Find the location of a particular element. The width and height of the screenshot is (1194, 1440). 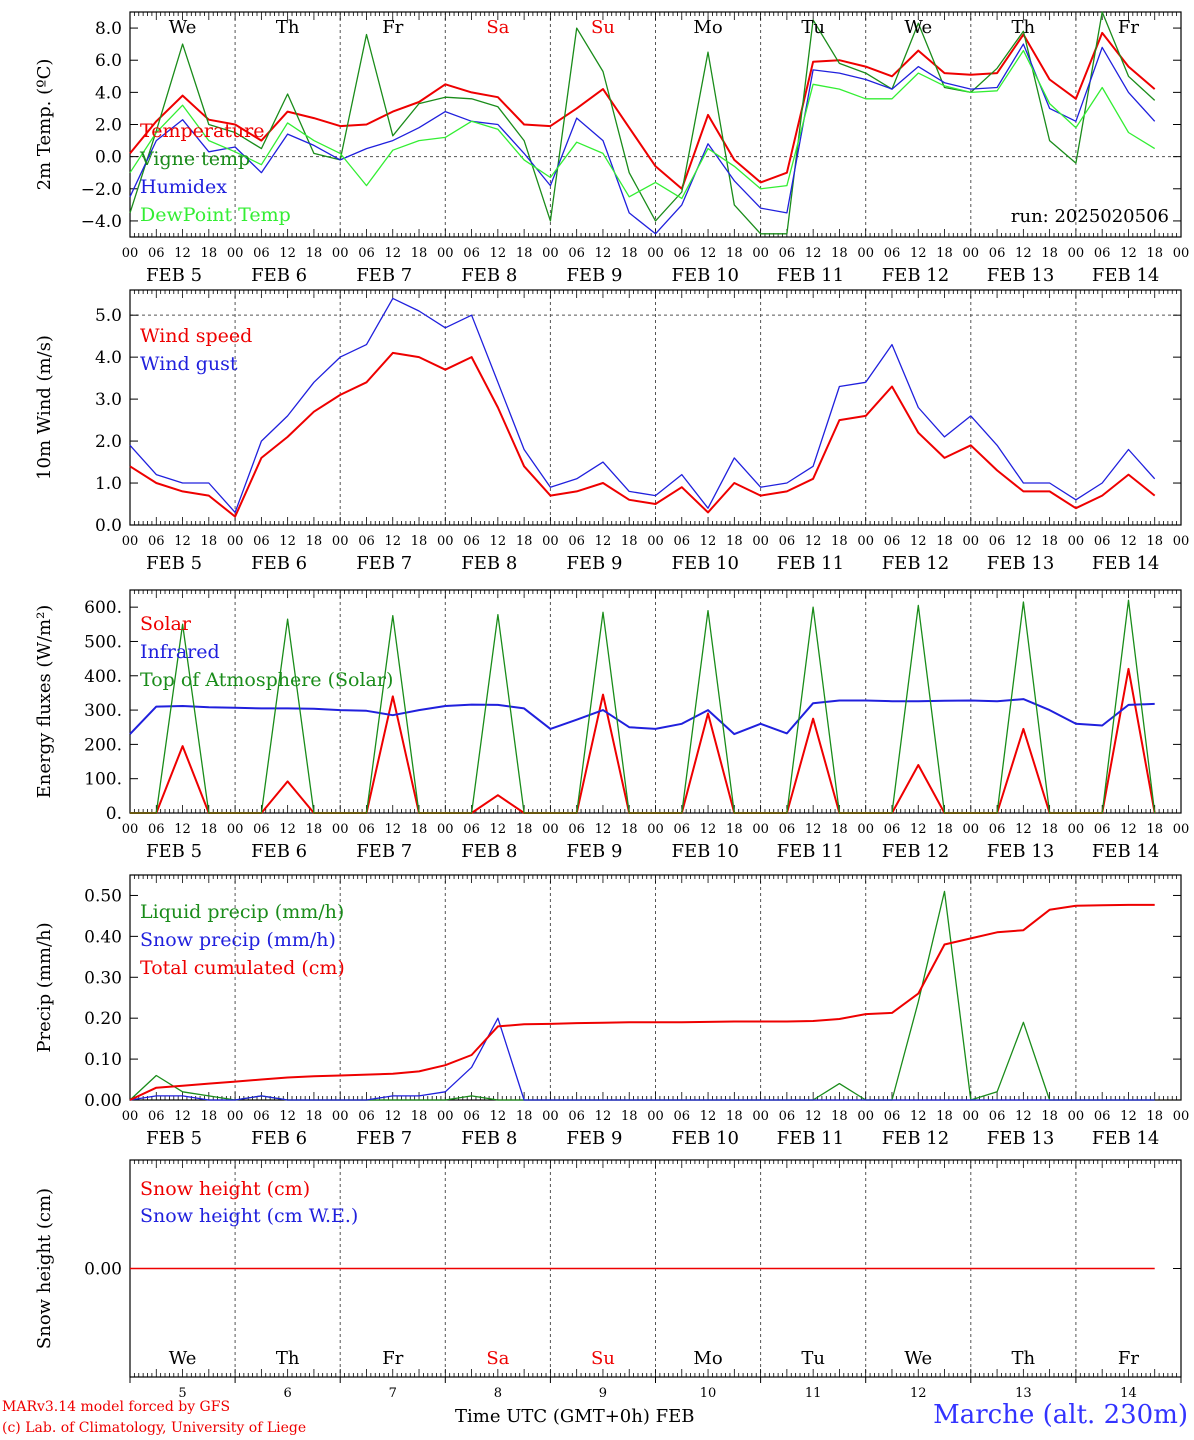

legend-entry: Snow height (cm) is located at coordinates (225, 1189).